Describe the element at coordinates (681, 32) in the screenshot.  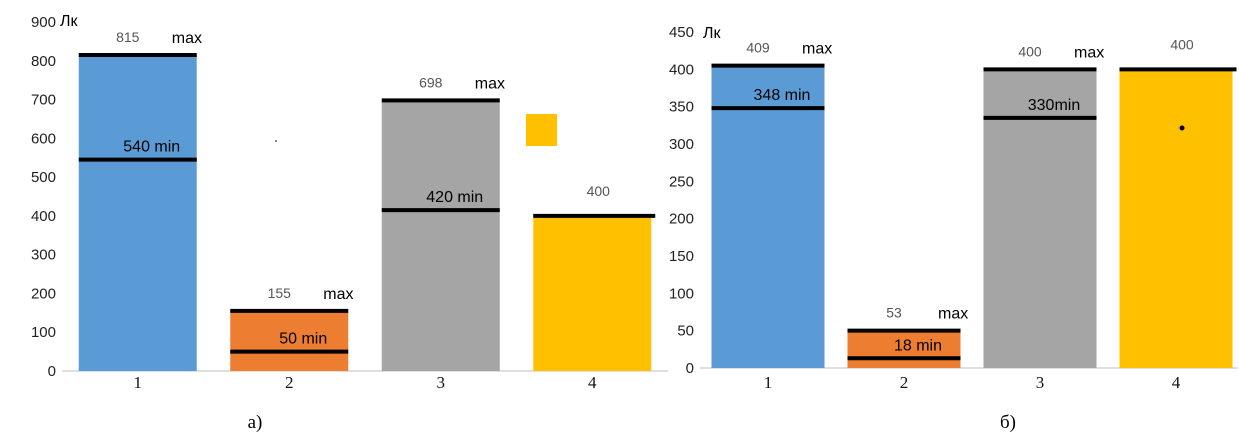
I see `y-tick-label: 450` at that location.